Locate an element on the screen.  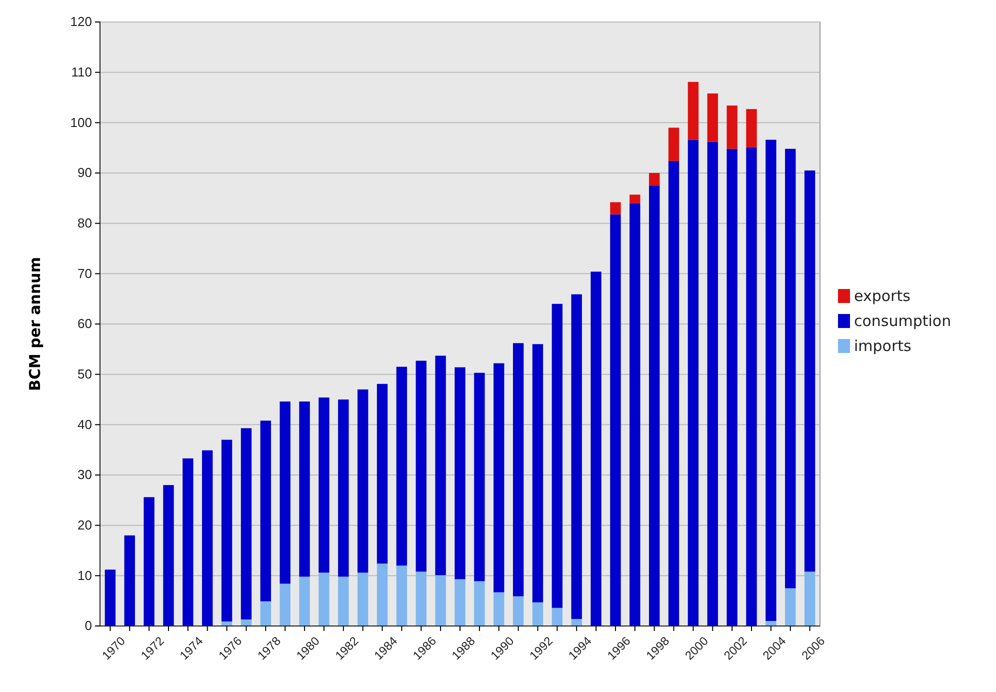
y-tick-label: 60 is located at coordinates (85, 324).